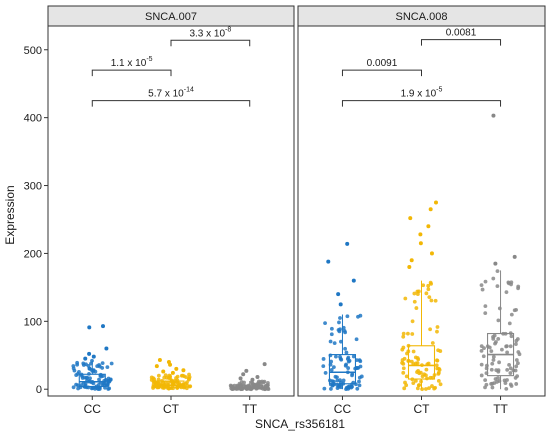 Image resolution: width=550 pixels, height=434 pixels. What do you see at coordinates (171, 381) in the screenshot?
I see `box-CT` at bounding box center [171, 381].